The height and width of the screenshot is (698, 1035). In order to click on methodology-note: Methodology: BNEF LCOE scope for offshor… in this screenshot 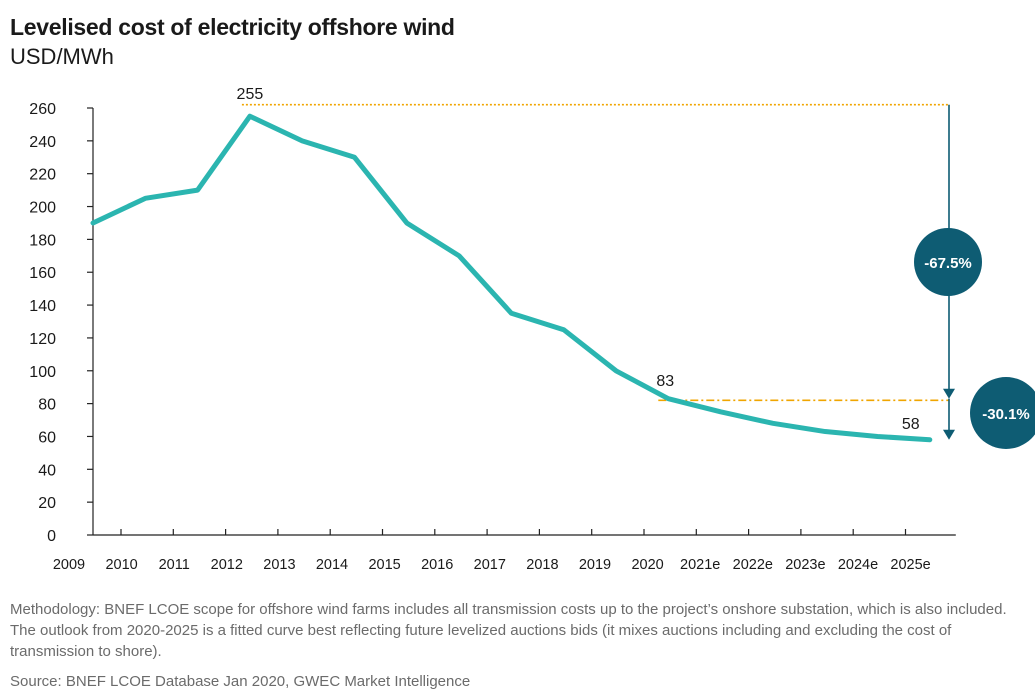, I will do `click(508, 630)`.